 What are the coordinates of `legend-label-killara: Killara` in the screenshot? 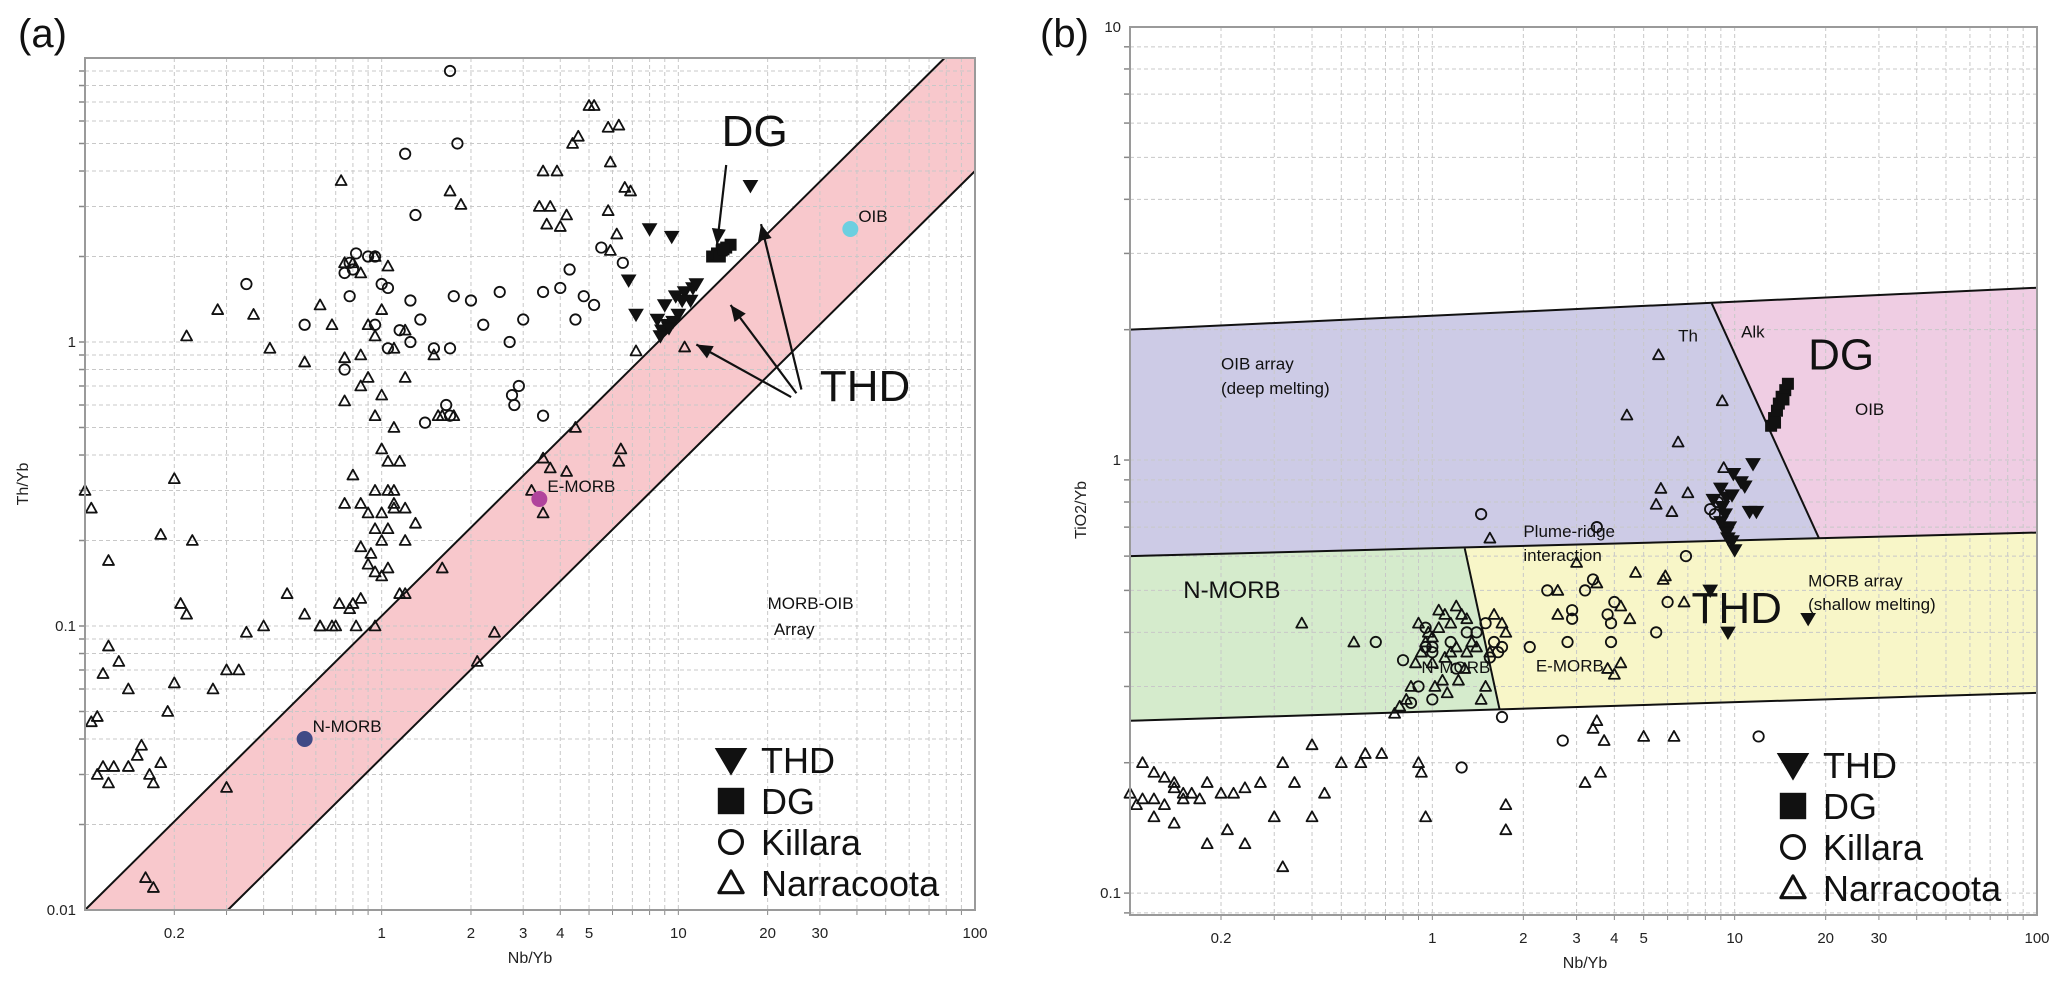 It's located at (1873, 847).